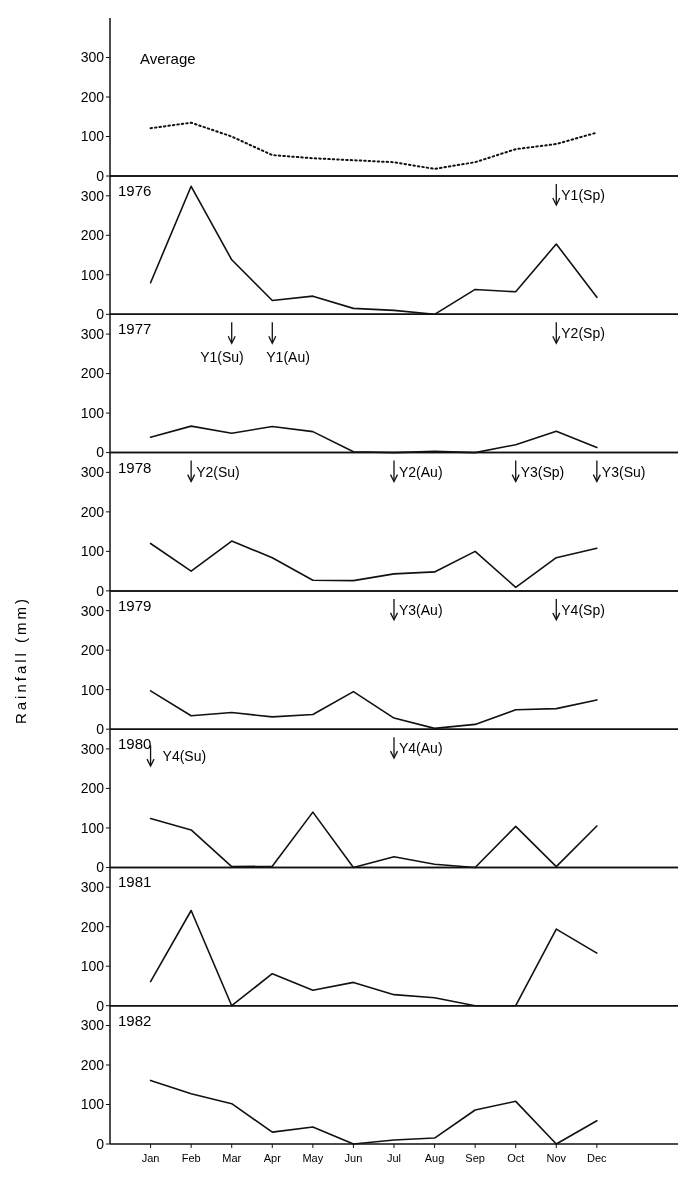  I want to click on x-tick-label: Jun, so click(353, 1158).